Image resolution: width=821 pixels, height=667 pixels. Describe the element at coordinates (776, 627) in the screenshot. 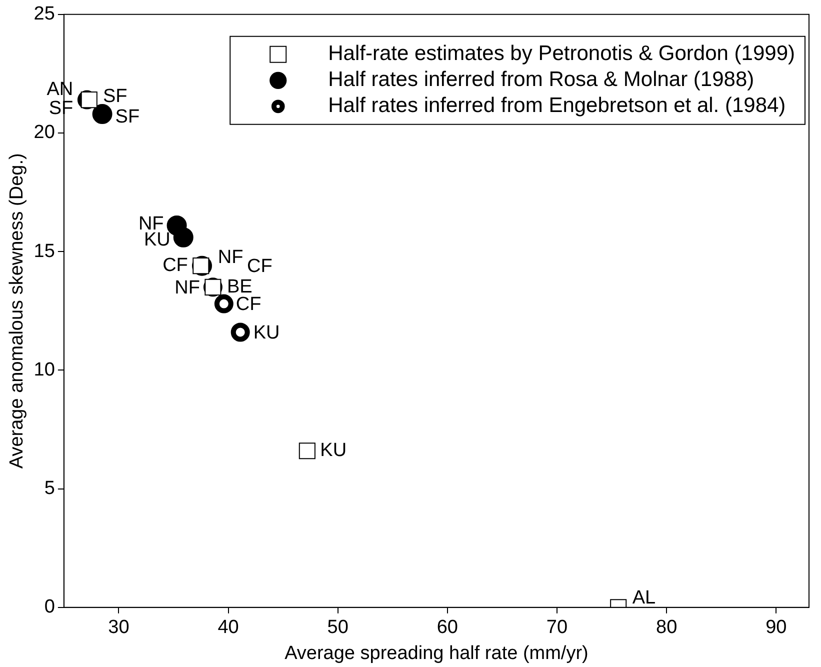

I see `x-tick-label: 90` at that location.